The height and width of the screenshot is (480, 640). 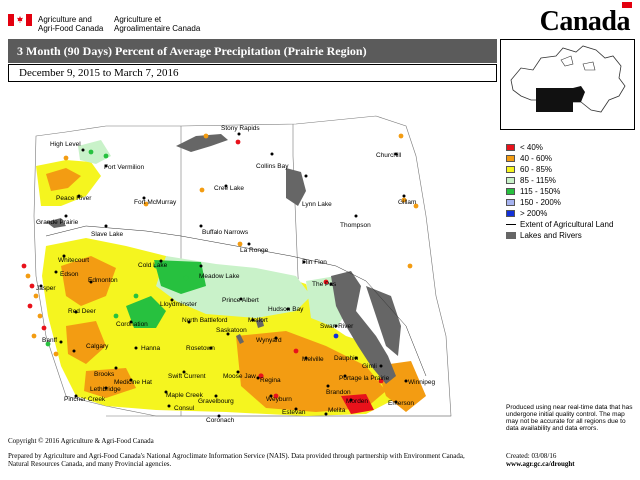 I want to click on org-fr-line1: Agriculture et, so click(x=138, y=19).